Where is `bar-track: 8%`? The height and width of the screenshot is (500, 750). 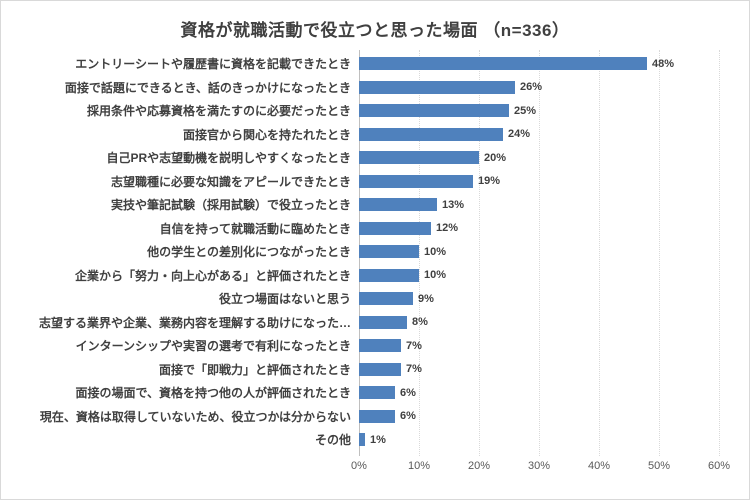
bar-track: 8% is located at coordinates (539, 322).